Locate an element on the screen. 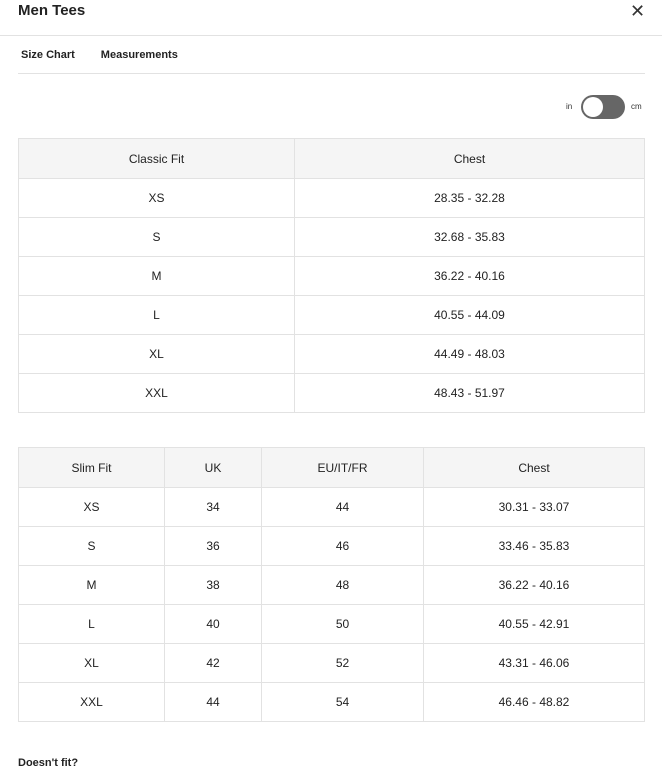 The image size is (662, 772). value-cell: 46 is located at coordinates (342, 546).